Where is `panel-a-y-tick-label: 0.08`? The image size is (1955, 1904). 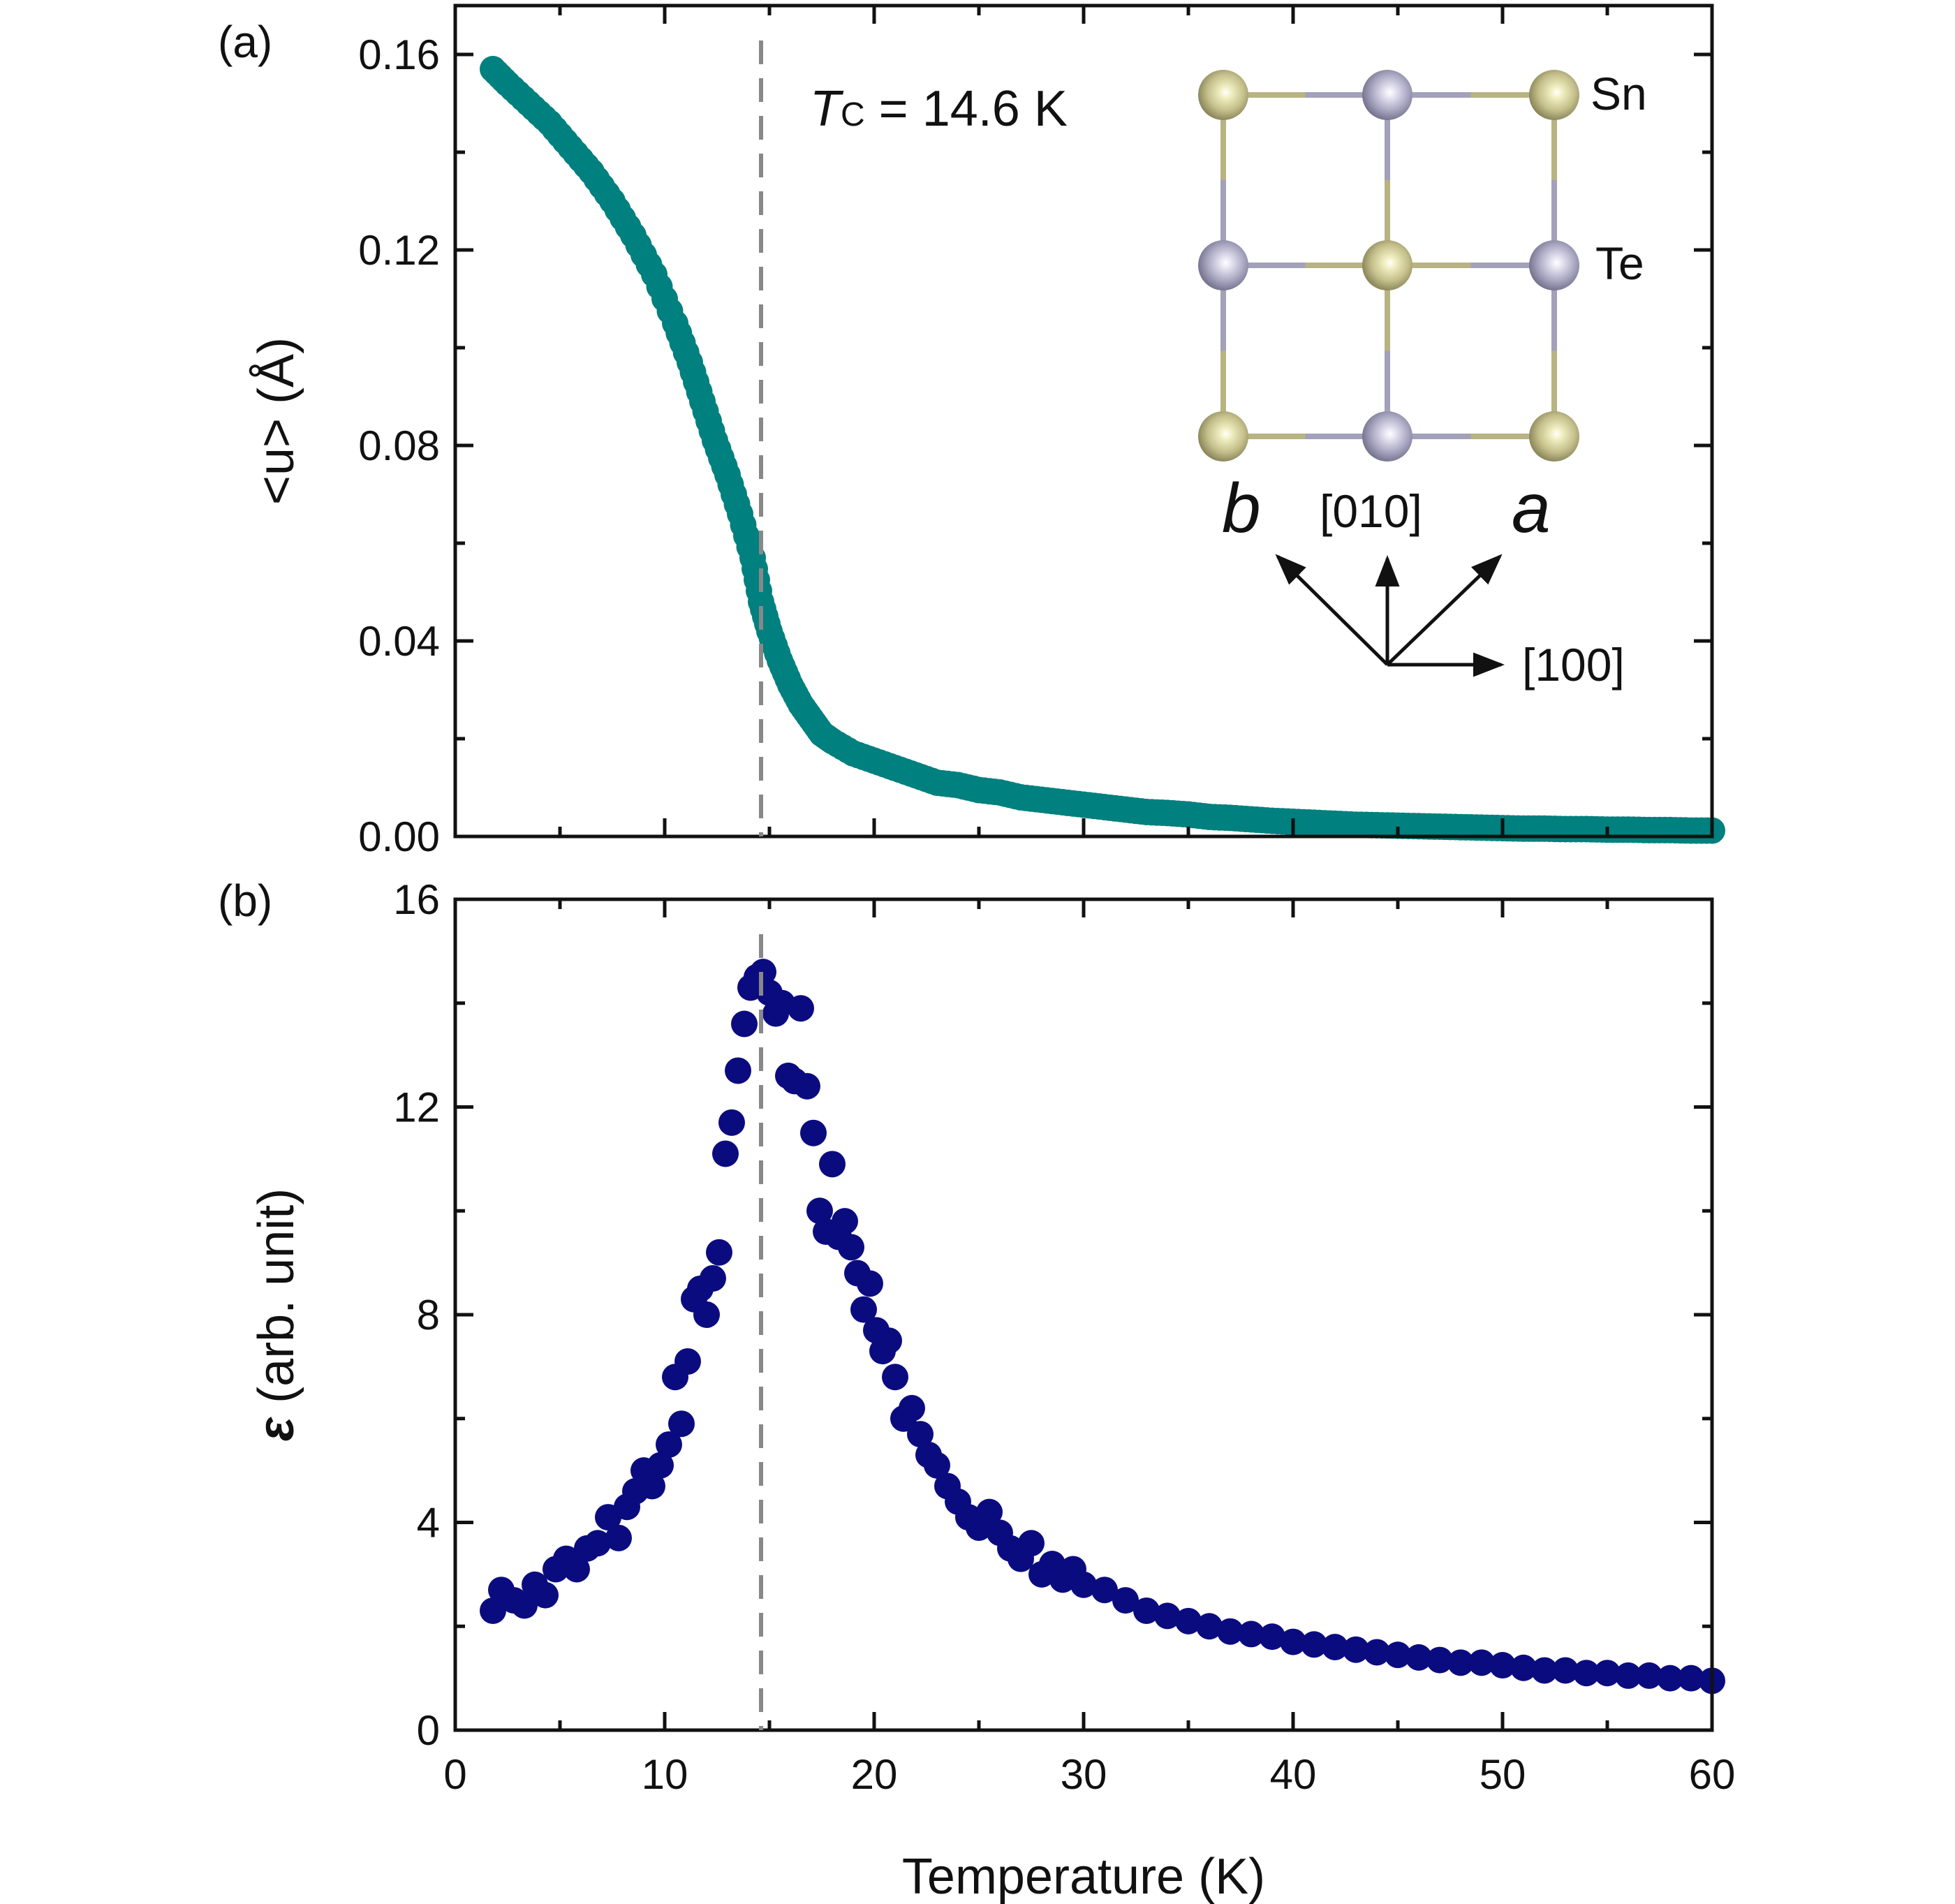 panel-a-y-tick-label: 0.08 is located at coordinates (399, 445).